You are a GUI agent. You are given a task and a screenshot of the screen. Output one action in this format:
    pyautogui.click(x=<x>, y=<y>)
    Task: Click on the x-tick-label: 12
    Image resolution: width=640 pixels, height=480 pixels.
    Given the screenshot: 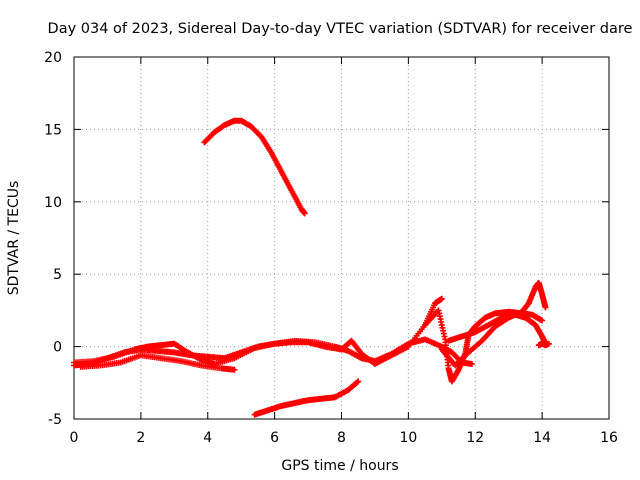 What is the action you would take?
    pyautogui.click(x=475, y=438)
    